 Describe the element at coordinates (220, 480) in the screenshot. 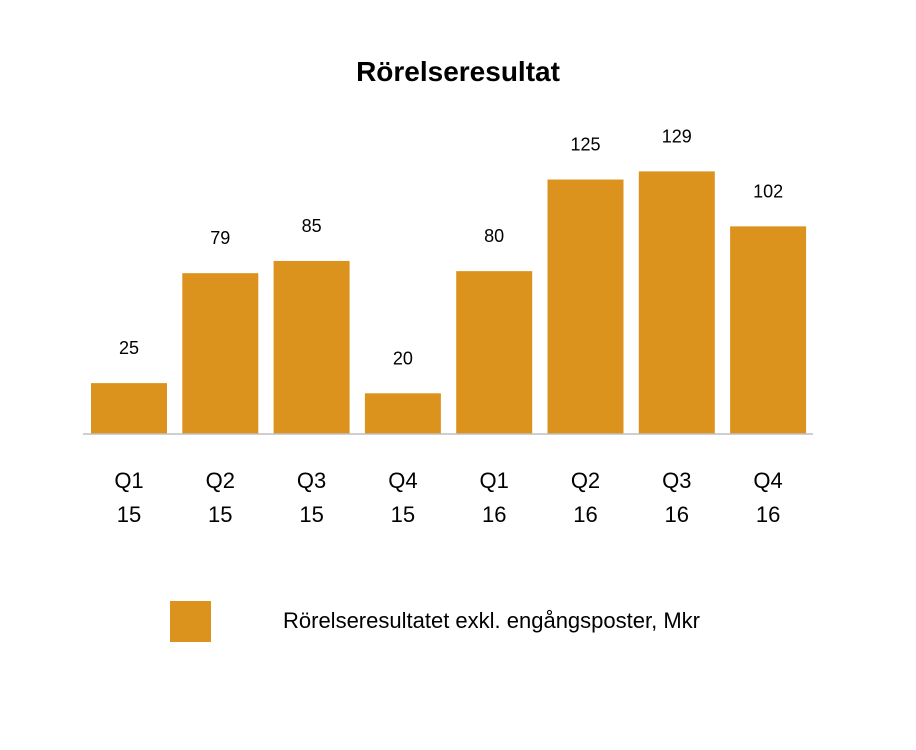

I see `x-tick-label-2-line-1: Q2` at that location.